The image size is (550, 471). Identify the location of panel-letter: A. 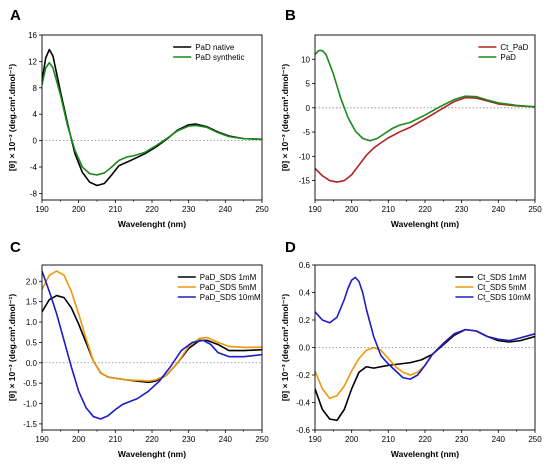
(15, 15).